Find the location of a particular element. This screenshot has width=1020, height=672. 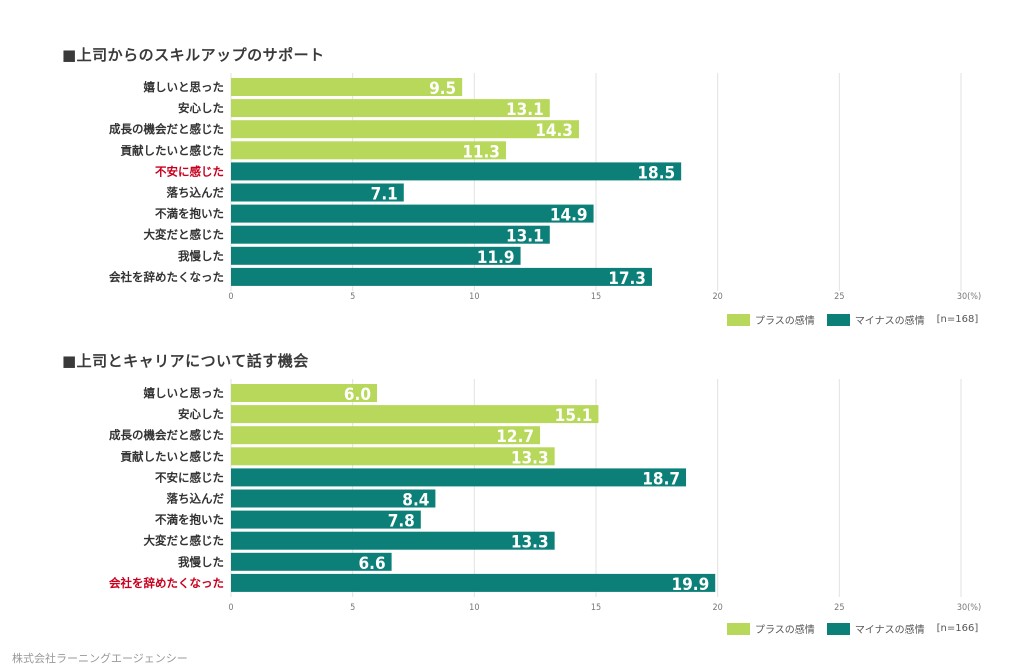

bar-value-label: 15.1 is located at coordinates (574, 416).